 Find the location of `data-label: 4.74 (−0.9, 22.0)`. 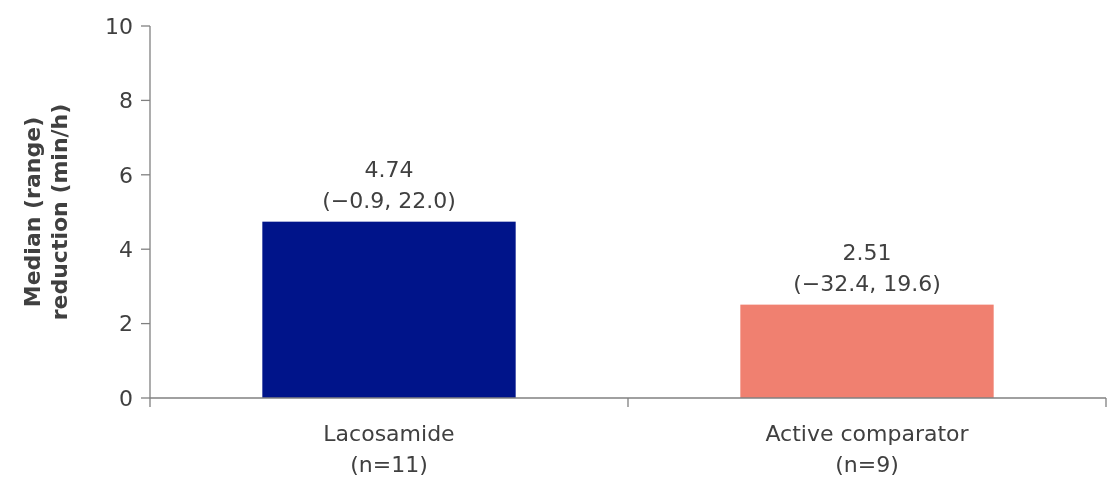

data-label: 4.74 (−0.9, 22.0) is located at coordinates (389, 184).